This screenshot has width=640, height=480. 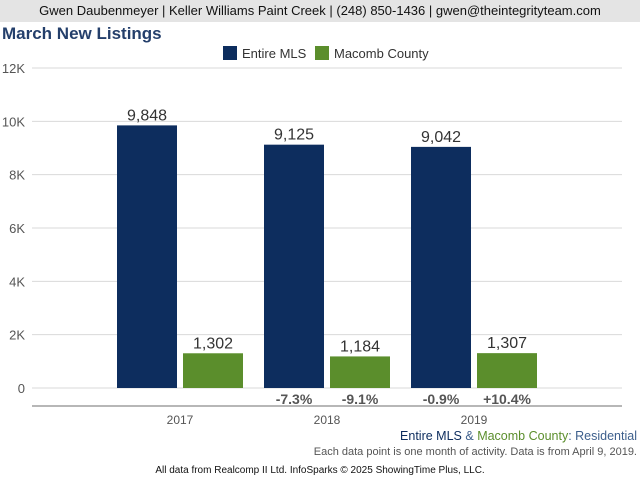 I want to click on legend-label: Entire MLS, so click(x=274, y=53).